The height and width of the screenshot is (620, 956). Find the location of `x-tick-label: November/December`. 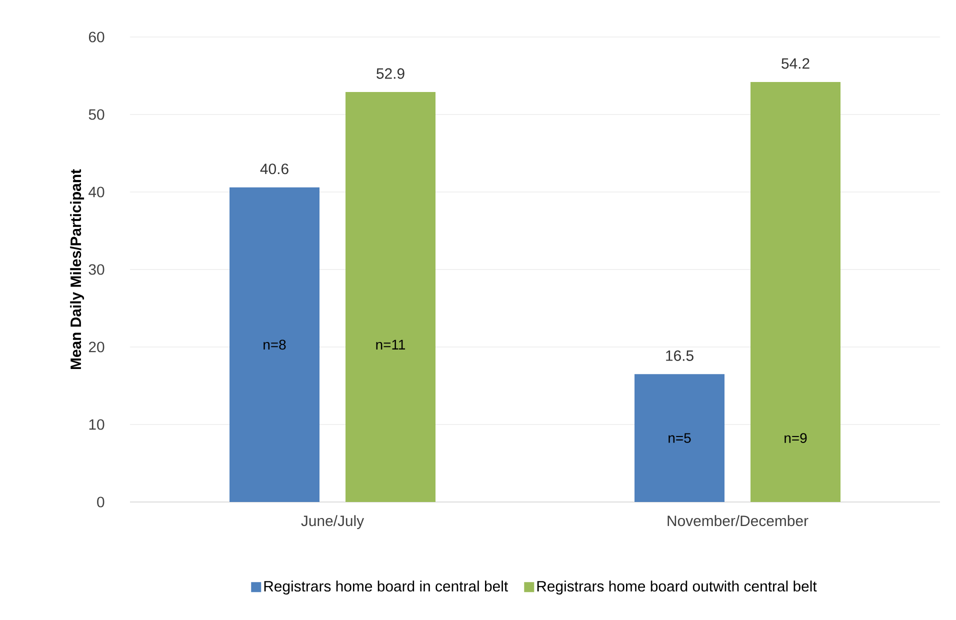

x-tick-label: November/December is located at coordinates (738, 520).